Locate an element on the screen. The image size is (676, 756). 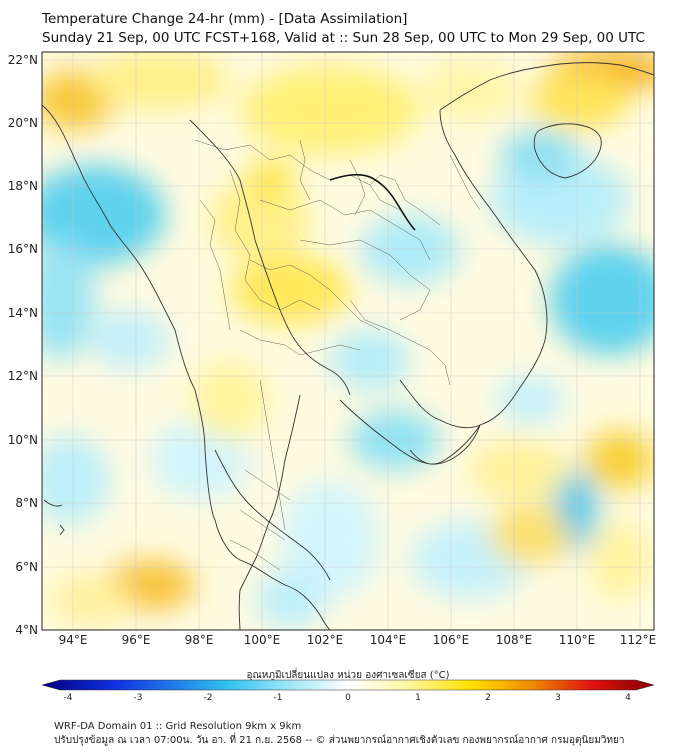
lat-label: 18°N is located at coordinates (23, 186).